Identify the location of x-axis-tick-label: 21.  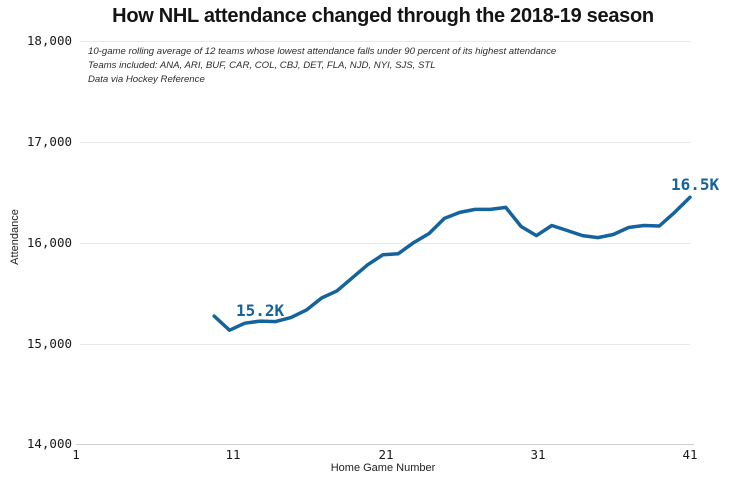
(386, 454).